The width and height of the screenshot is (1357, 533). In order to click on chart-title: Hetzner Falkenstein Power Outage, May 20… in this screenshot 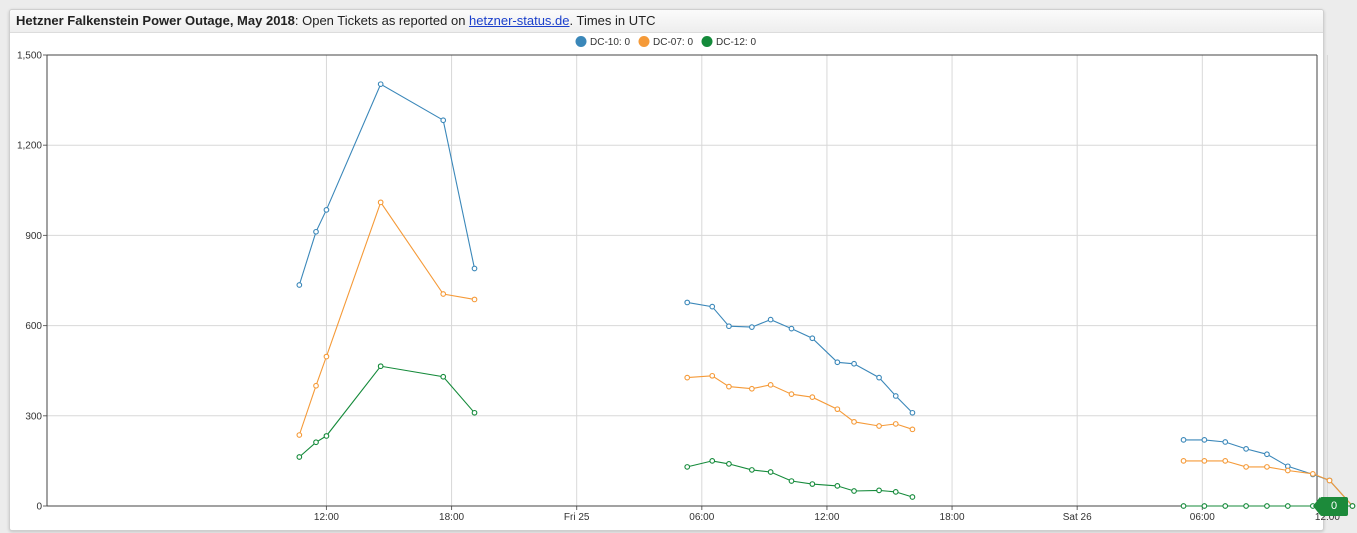, I will do `click(666, 21)`.